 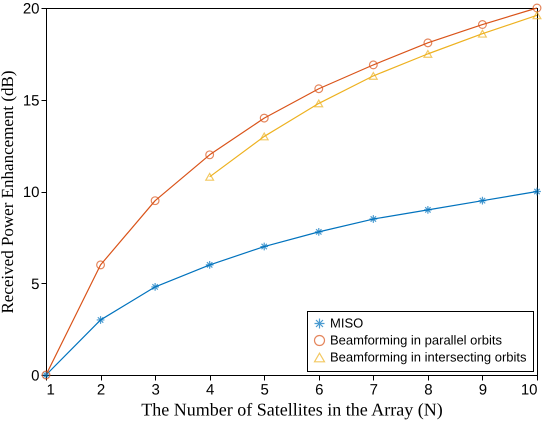 I want to click on y-axis-title: Received Power Enhancement (dB), so click(x=8, y=192).